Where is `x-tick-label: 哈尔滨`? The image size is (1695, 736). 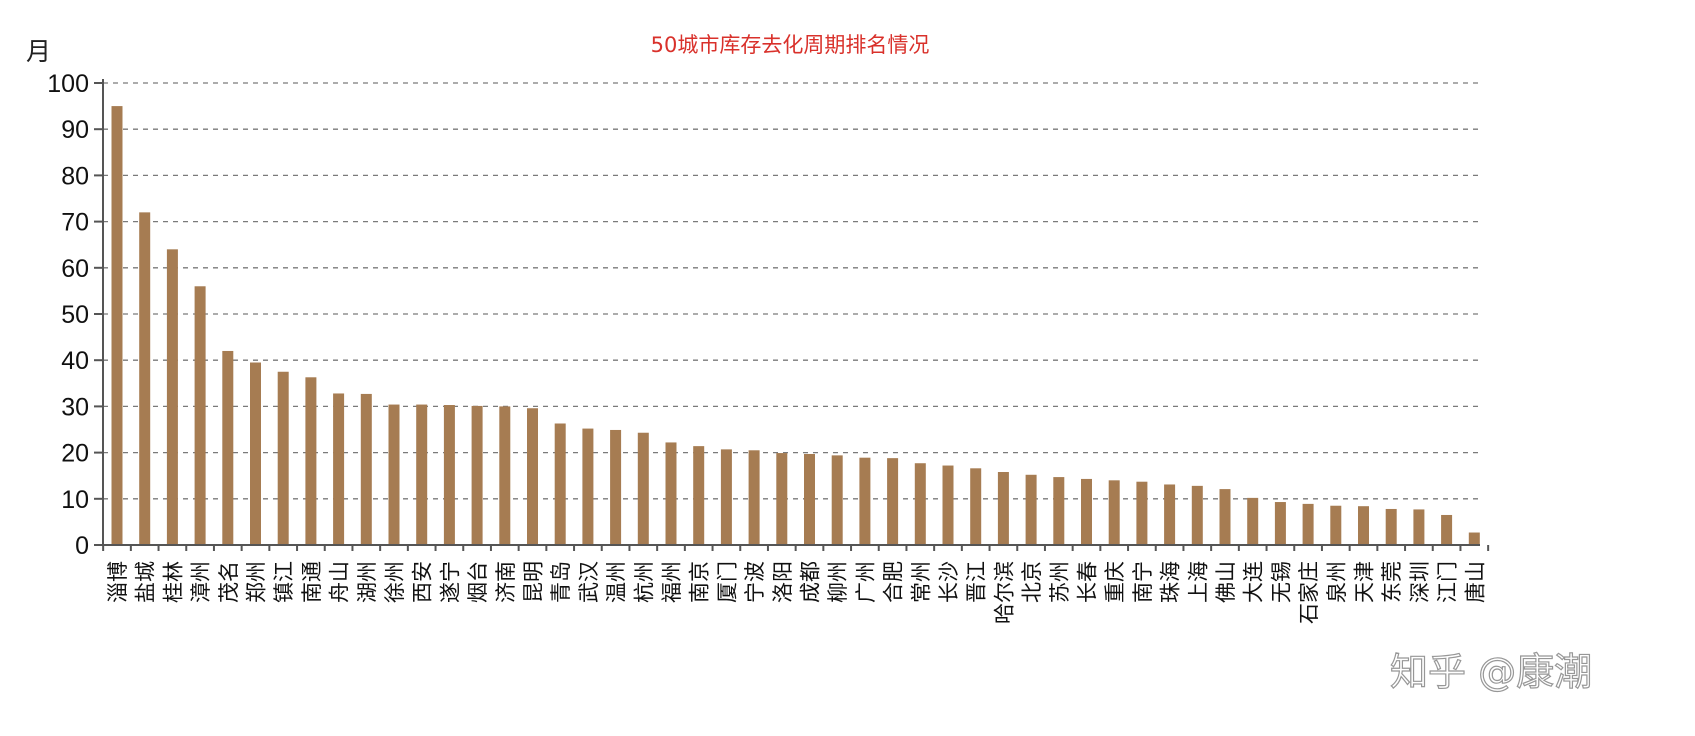 x-tick-label: 哈尔滨 is located at coordinates (1004, 592).